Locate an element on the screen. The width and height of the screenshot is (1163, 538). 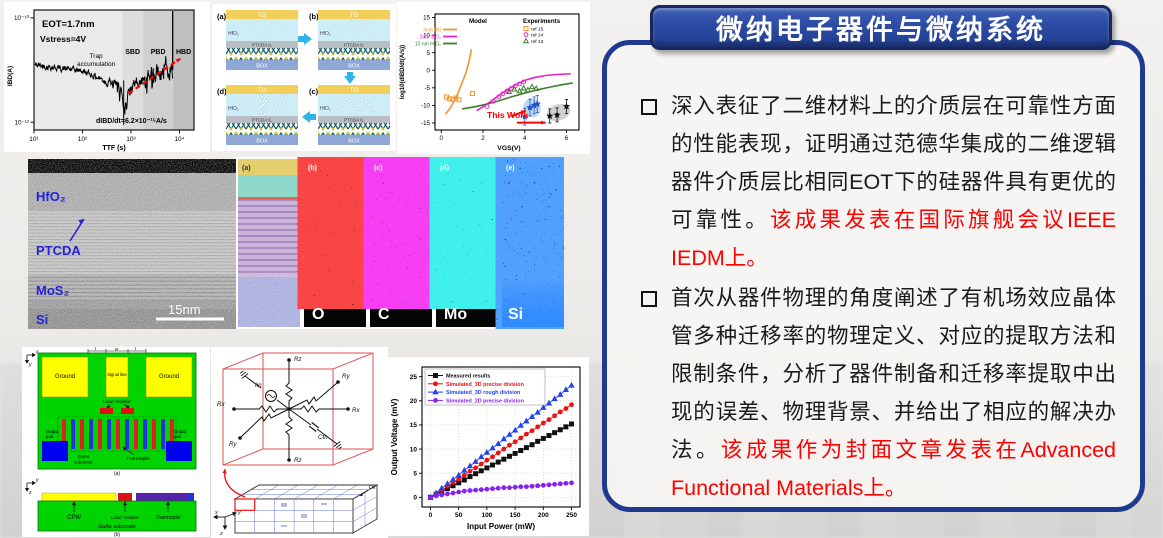
oxygen-vacancy-dots is located at coordinates (353, 105).